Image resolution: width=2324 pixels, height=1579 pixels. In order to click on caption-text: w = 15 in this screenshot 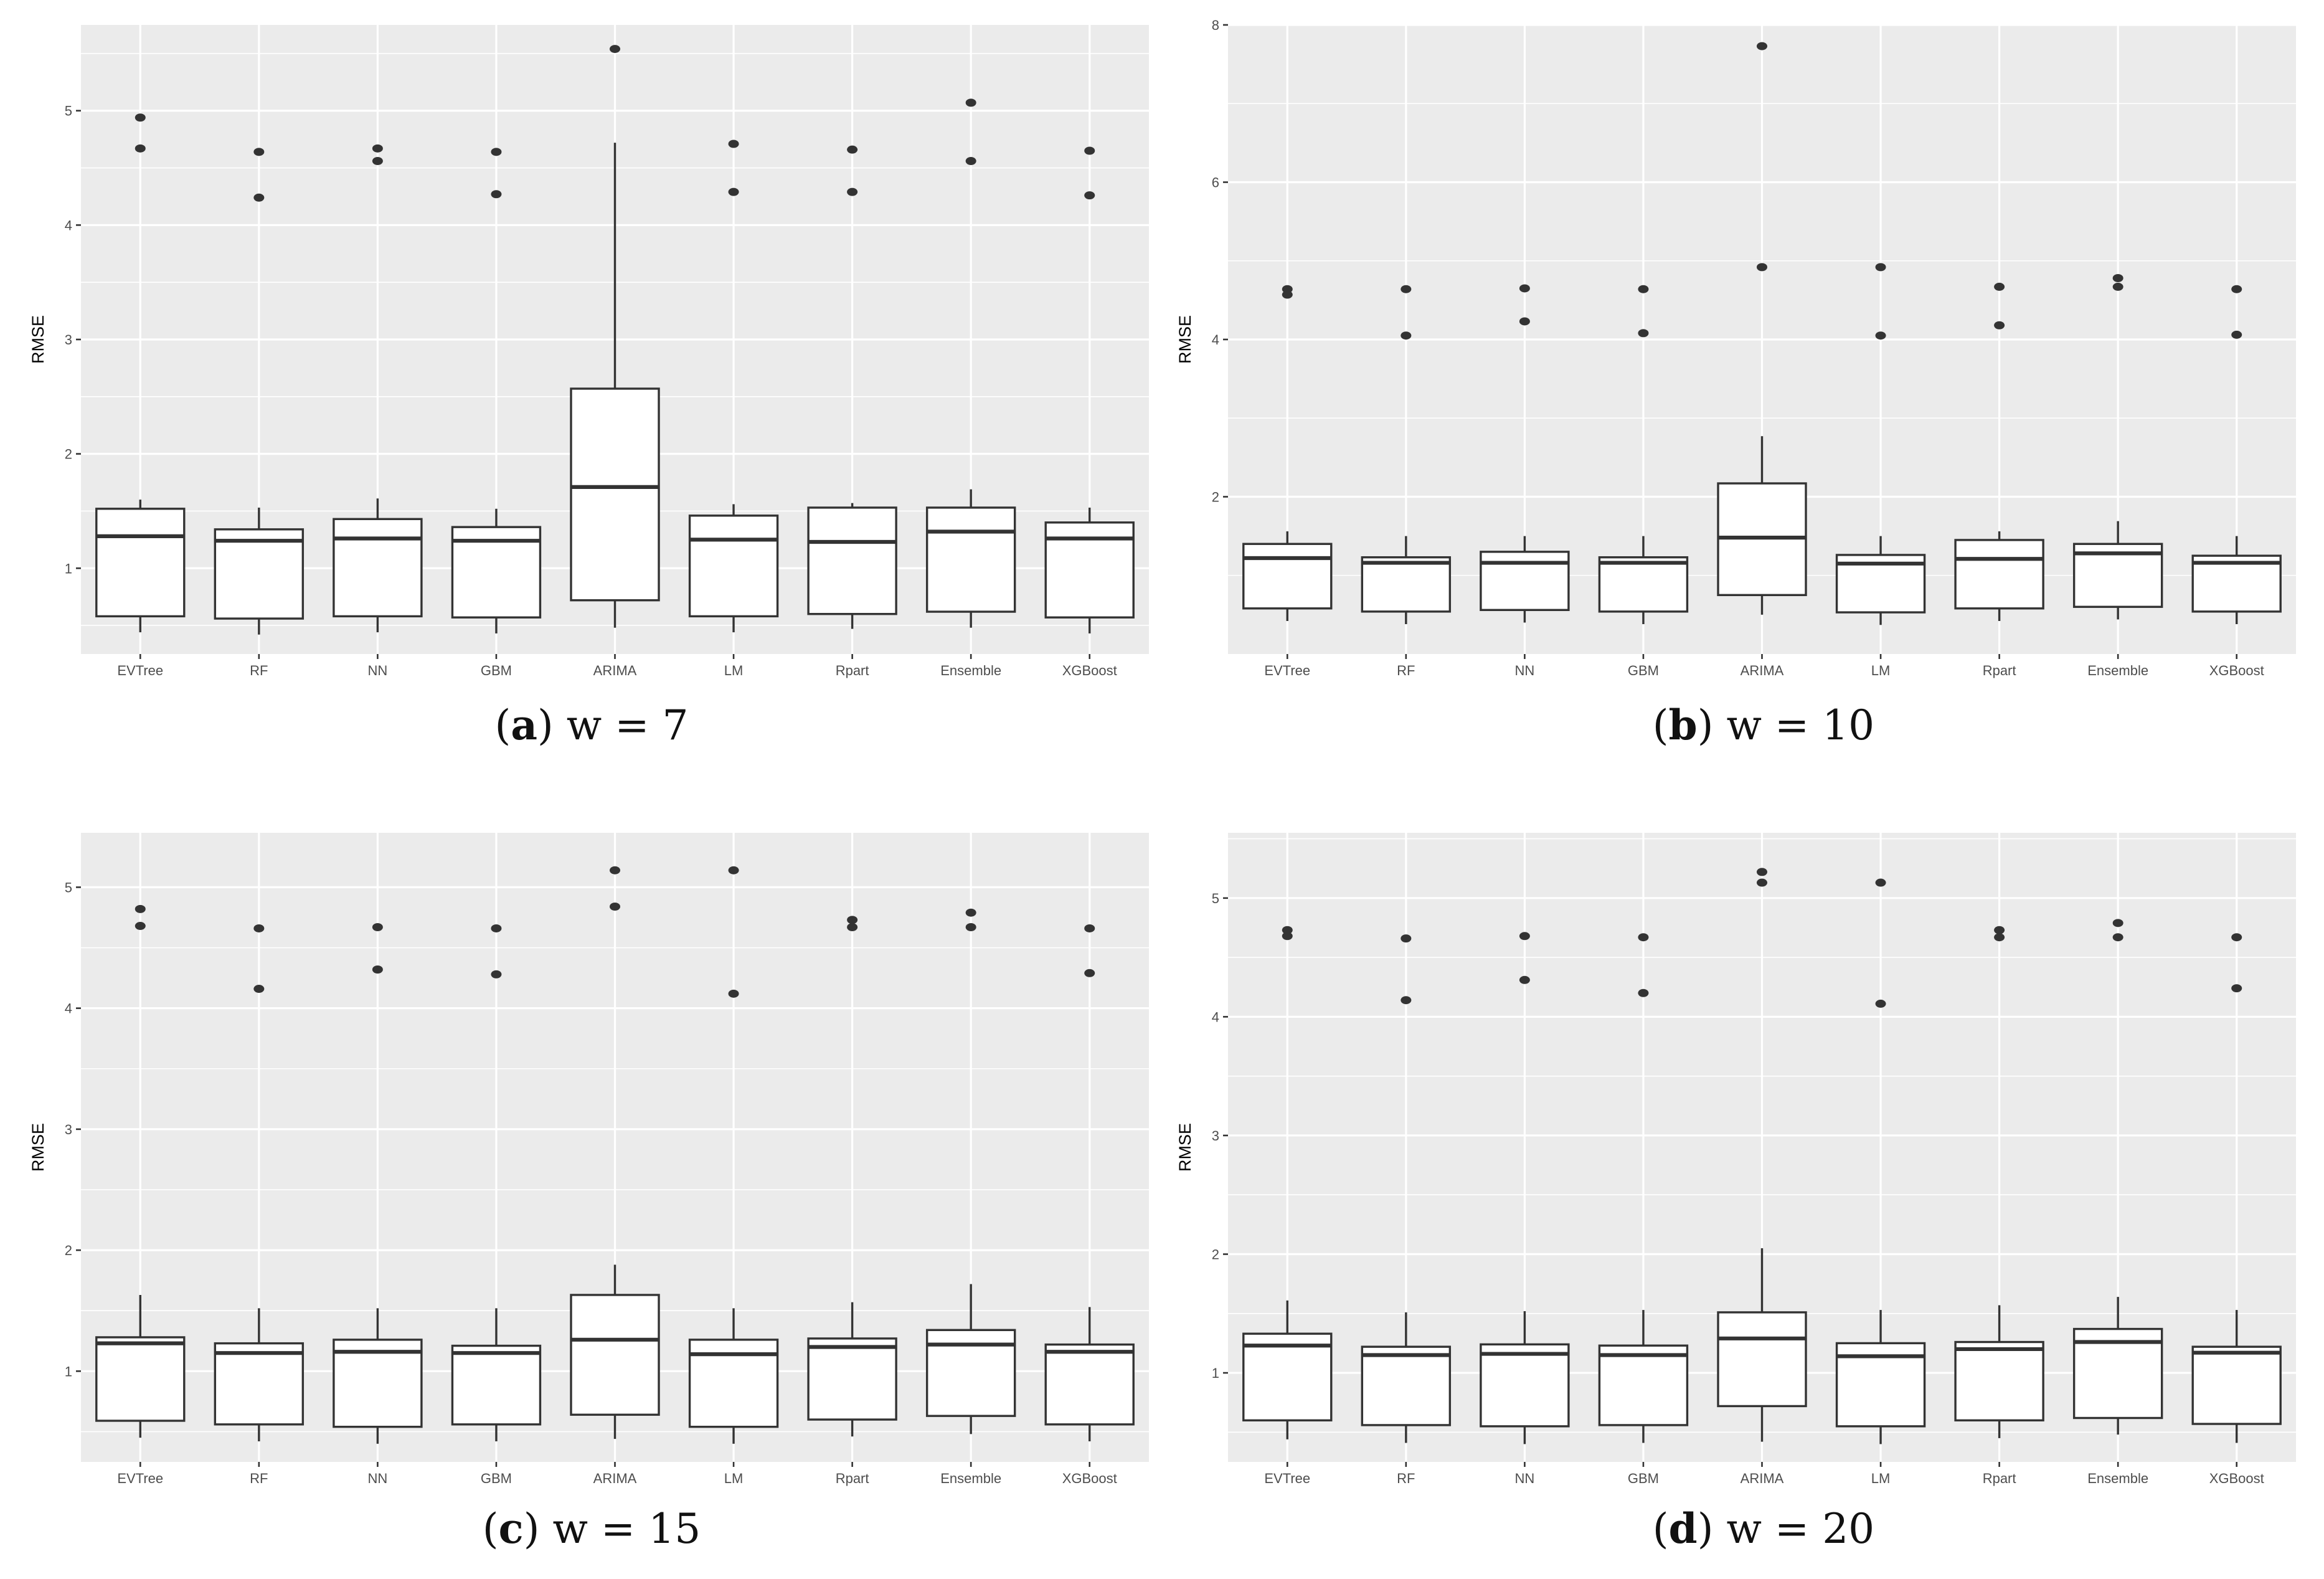, I will do `click(626, 1529)`.